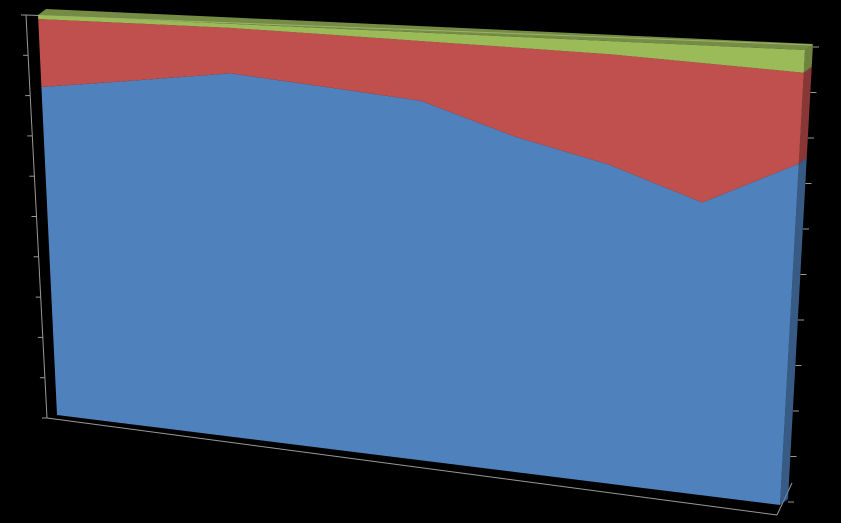 This screenshot has height=523, width=841. What do you see at coordinates (425, 29) in the screenshot?
I see `area-top` at bounding box center [425, 29].